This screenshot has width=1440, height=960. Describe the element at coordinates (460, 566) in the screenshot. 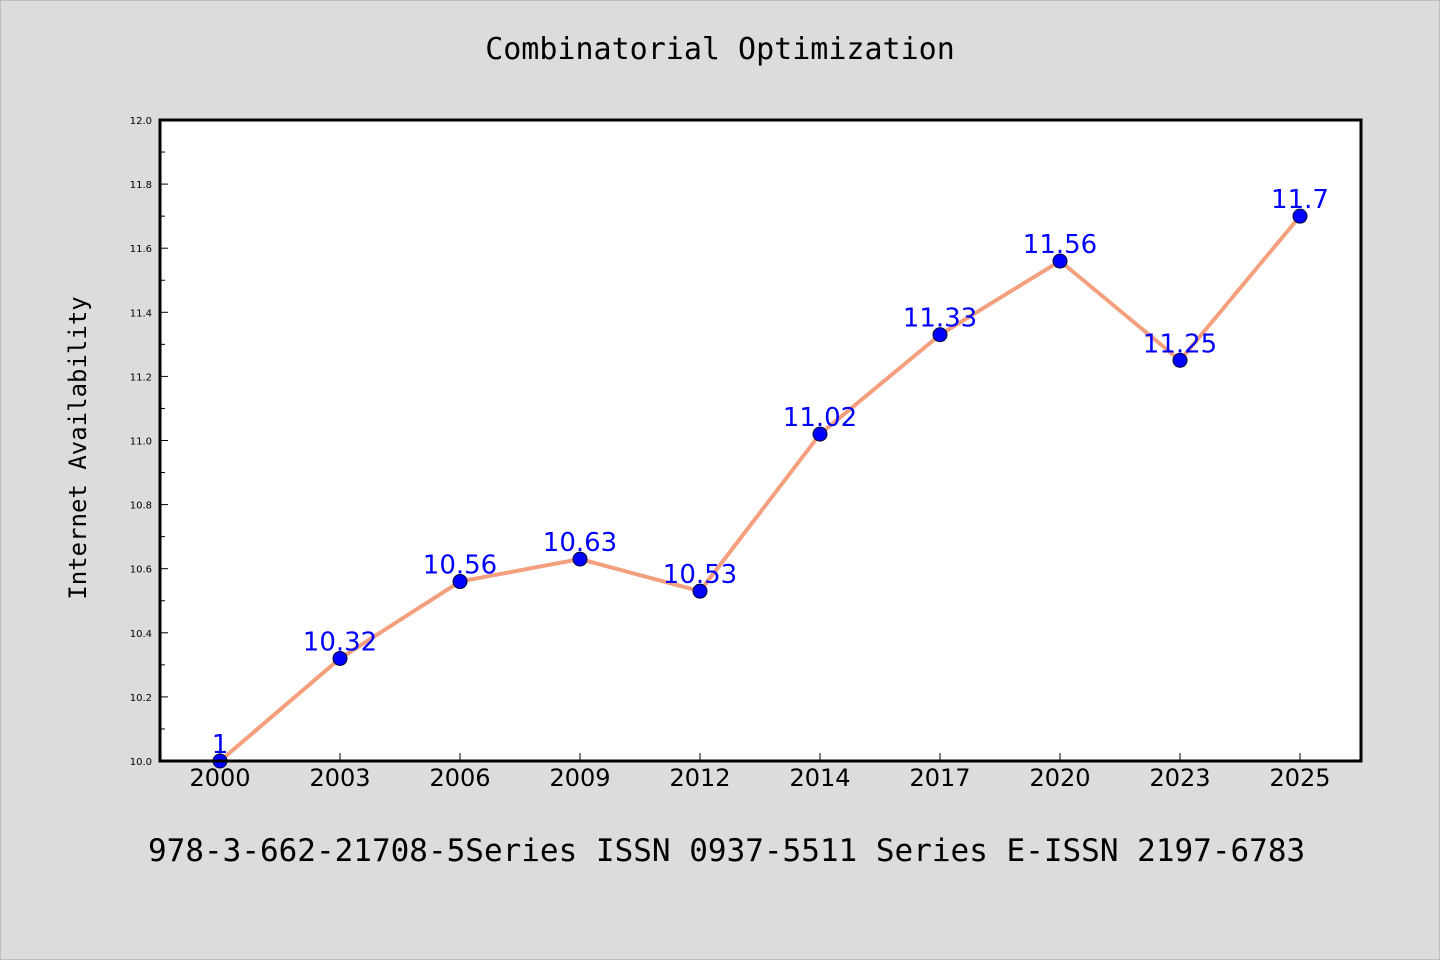

I see `data-label: 10.56` at that location.